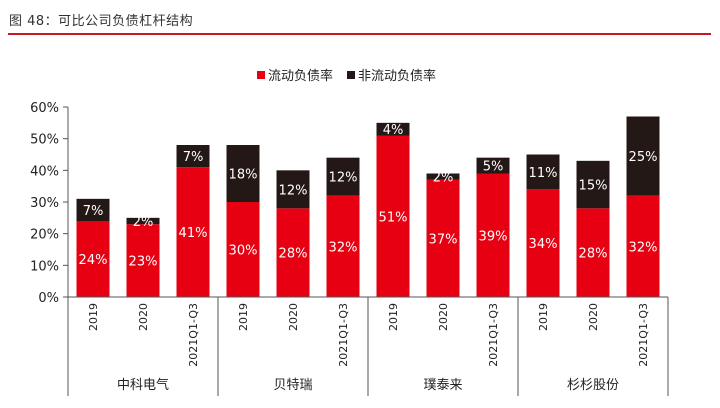 The width and height of the screenshot is (720, 408). Describe the element at coordinates (292, 385) in the screenshot. I see `group-label: 贝特瑞` at that location.